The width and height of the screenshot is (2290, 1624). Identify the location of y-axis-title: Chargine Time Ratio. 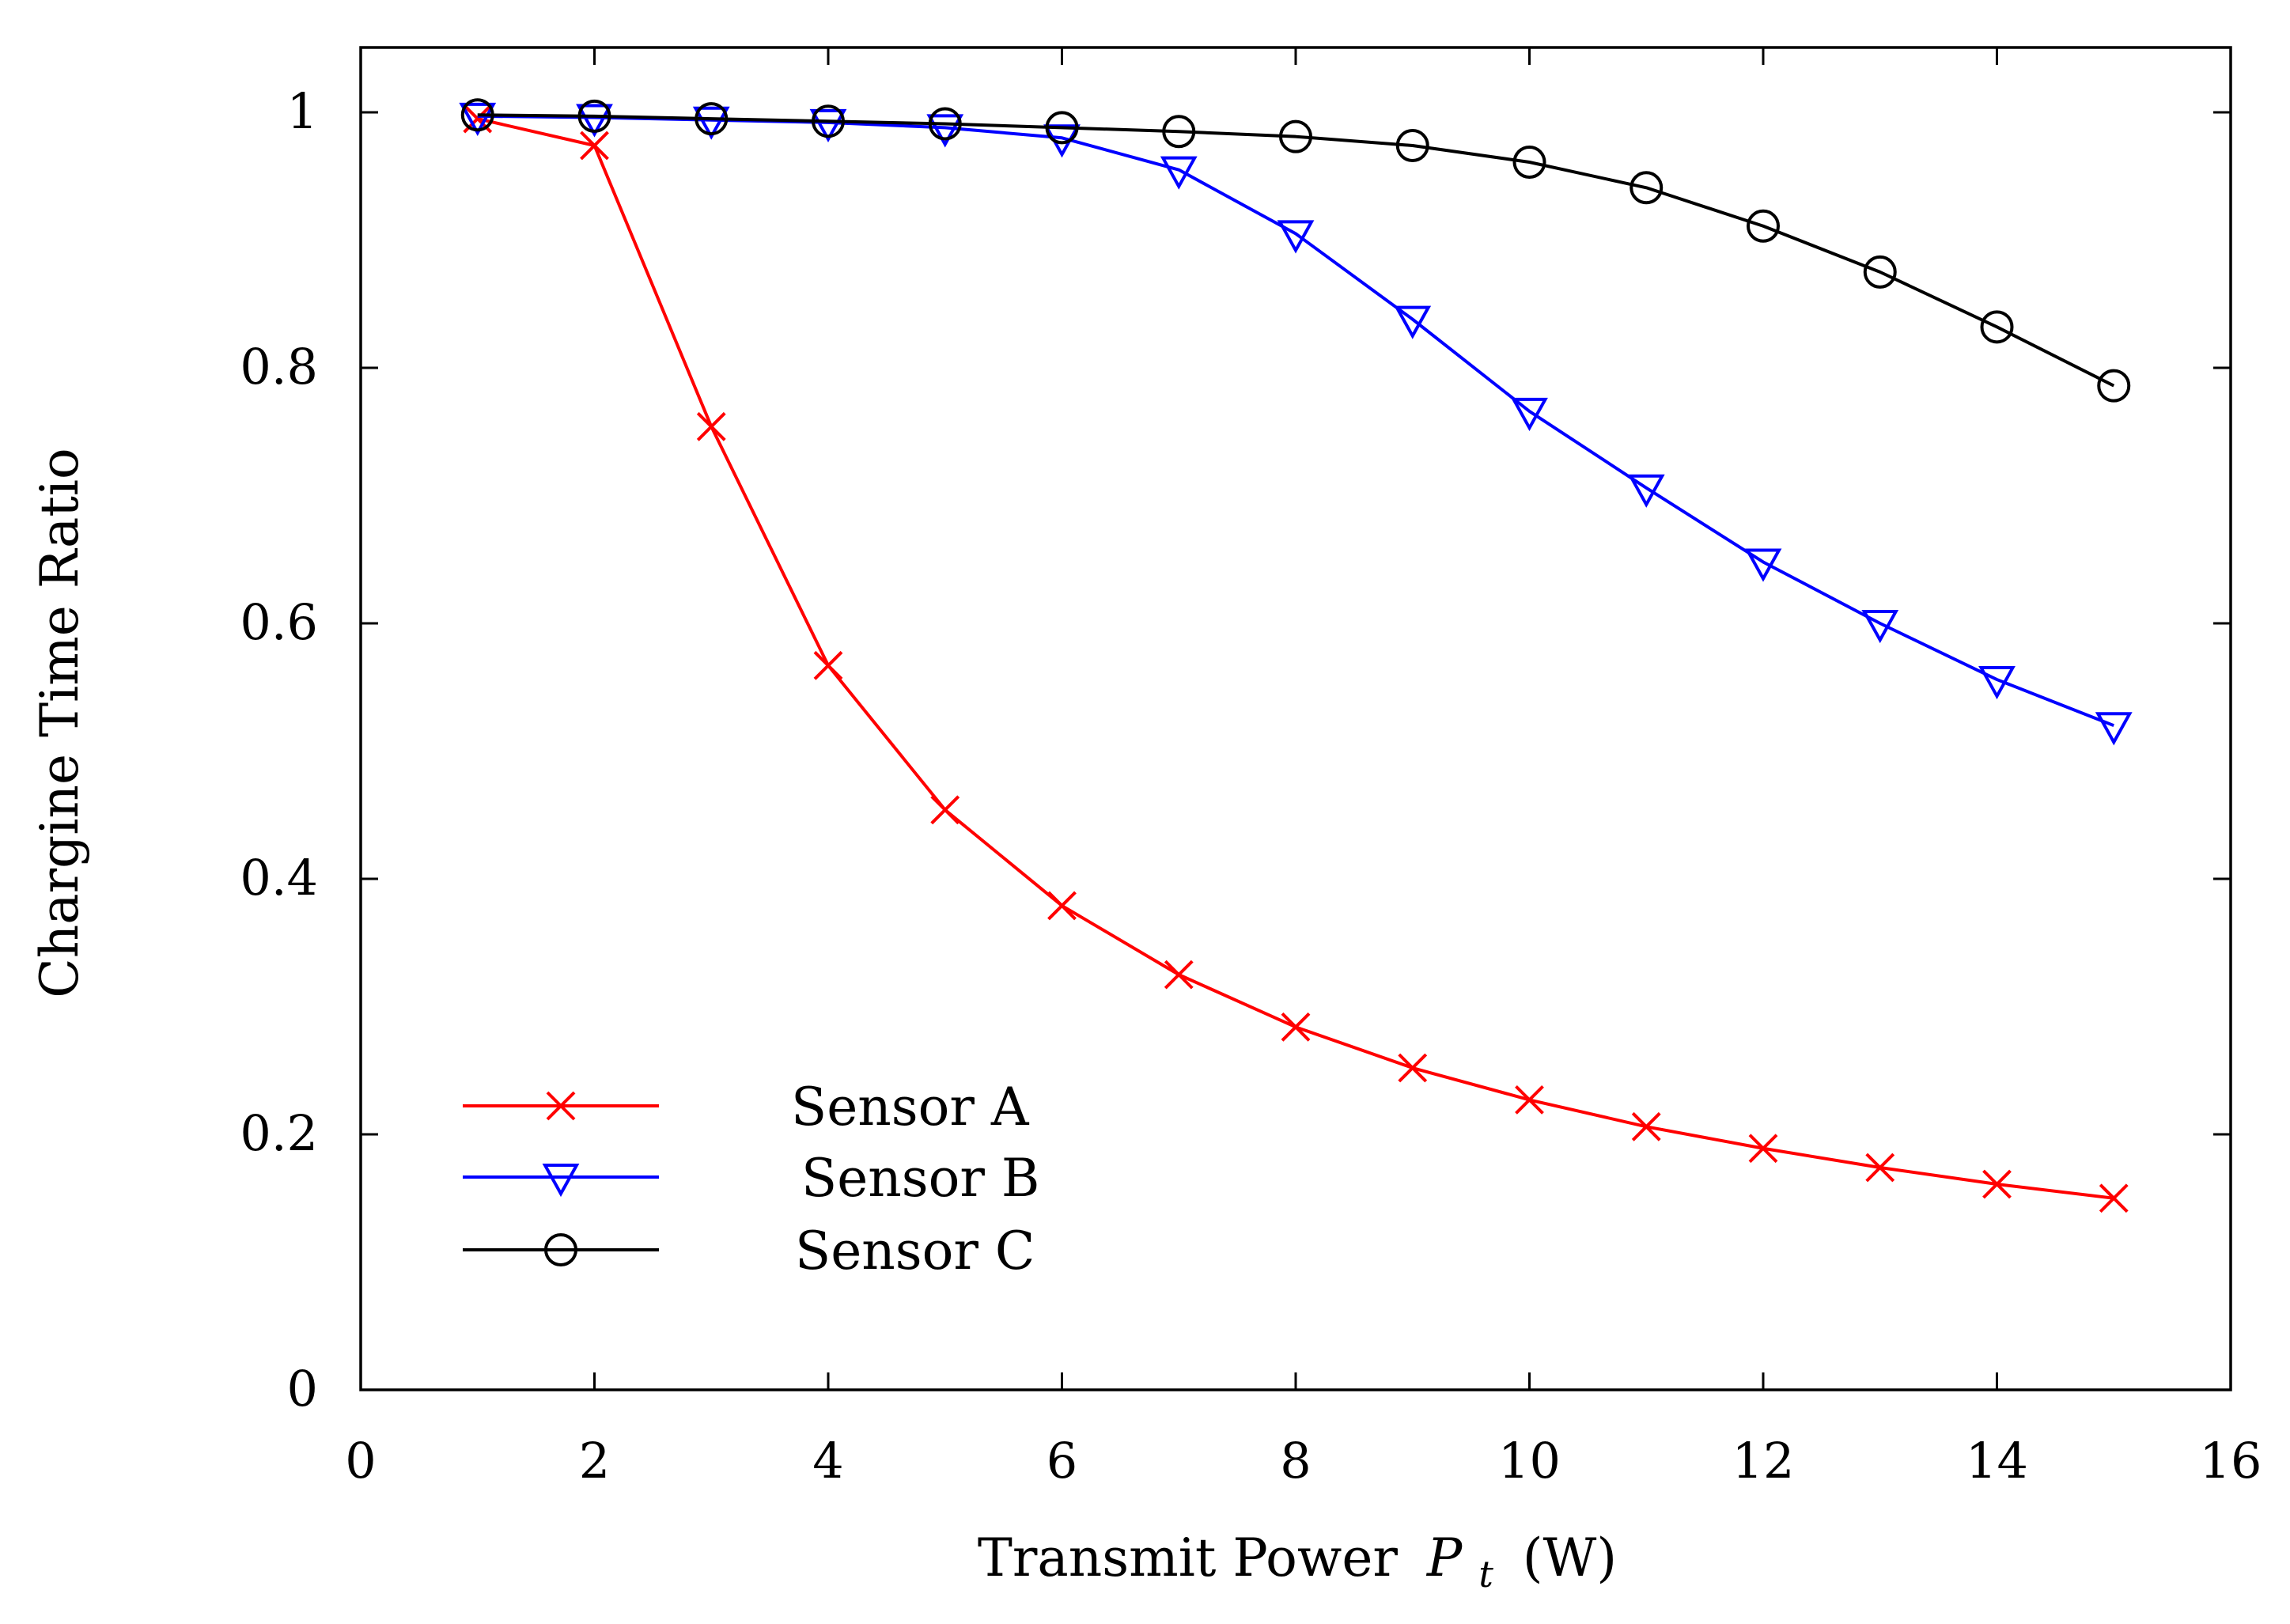
(59, 722).